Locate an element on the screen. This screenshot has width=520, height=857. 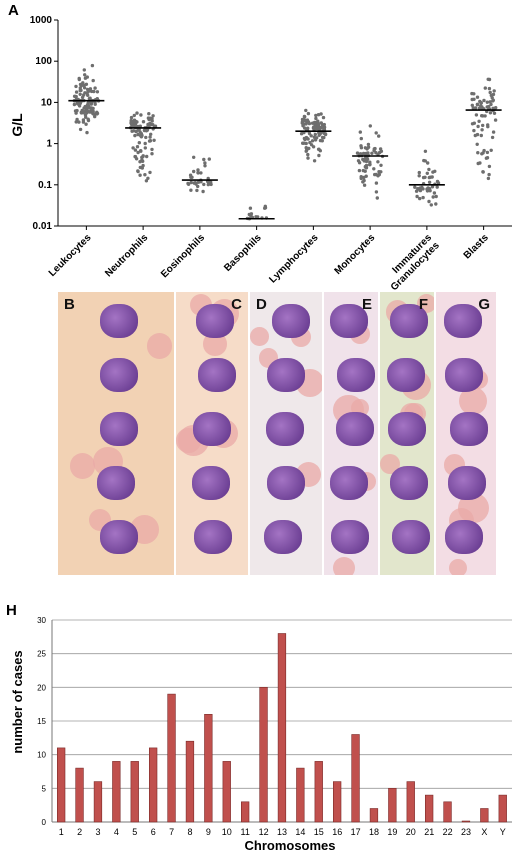
panel-label-b: B is located at coordinates (69, 304).